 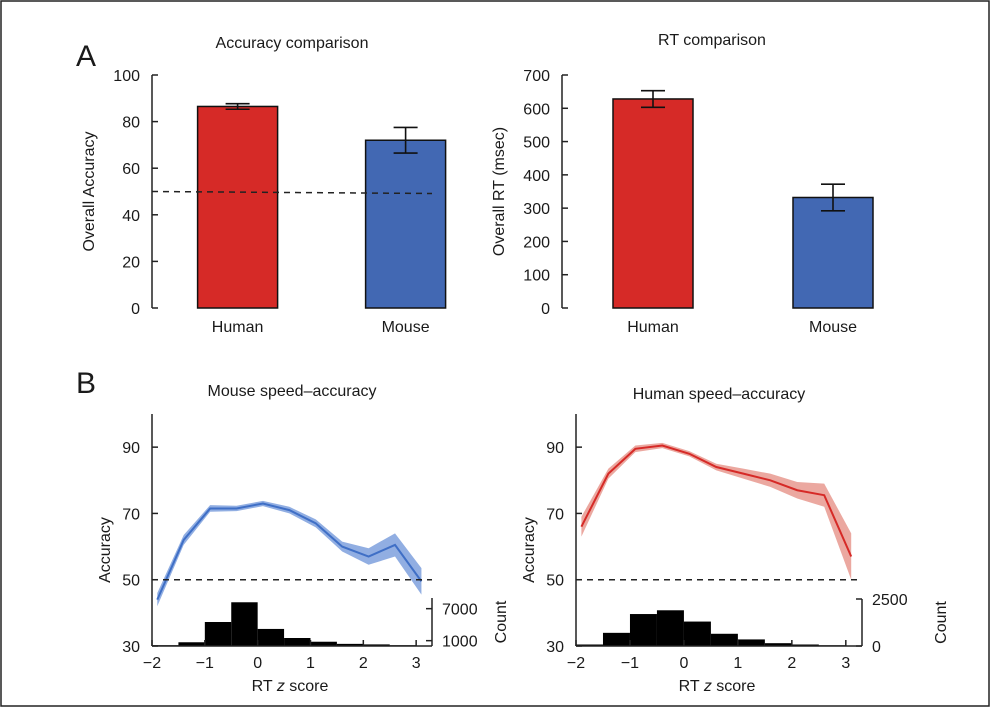 I want to click on y-axis-label: Overall Accuracy, so click(x=89, y=191).